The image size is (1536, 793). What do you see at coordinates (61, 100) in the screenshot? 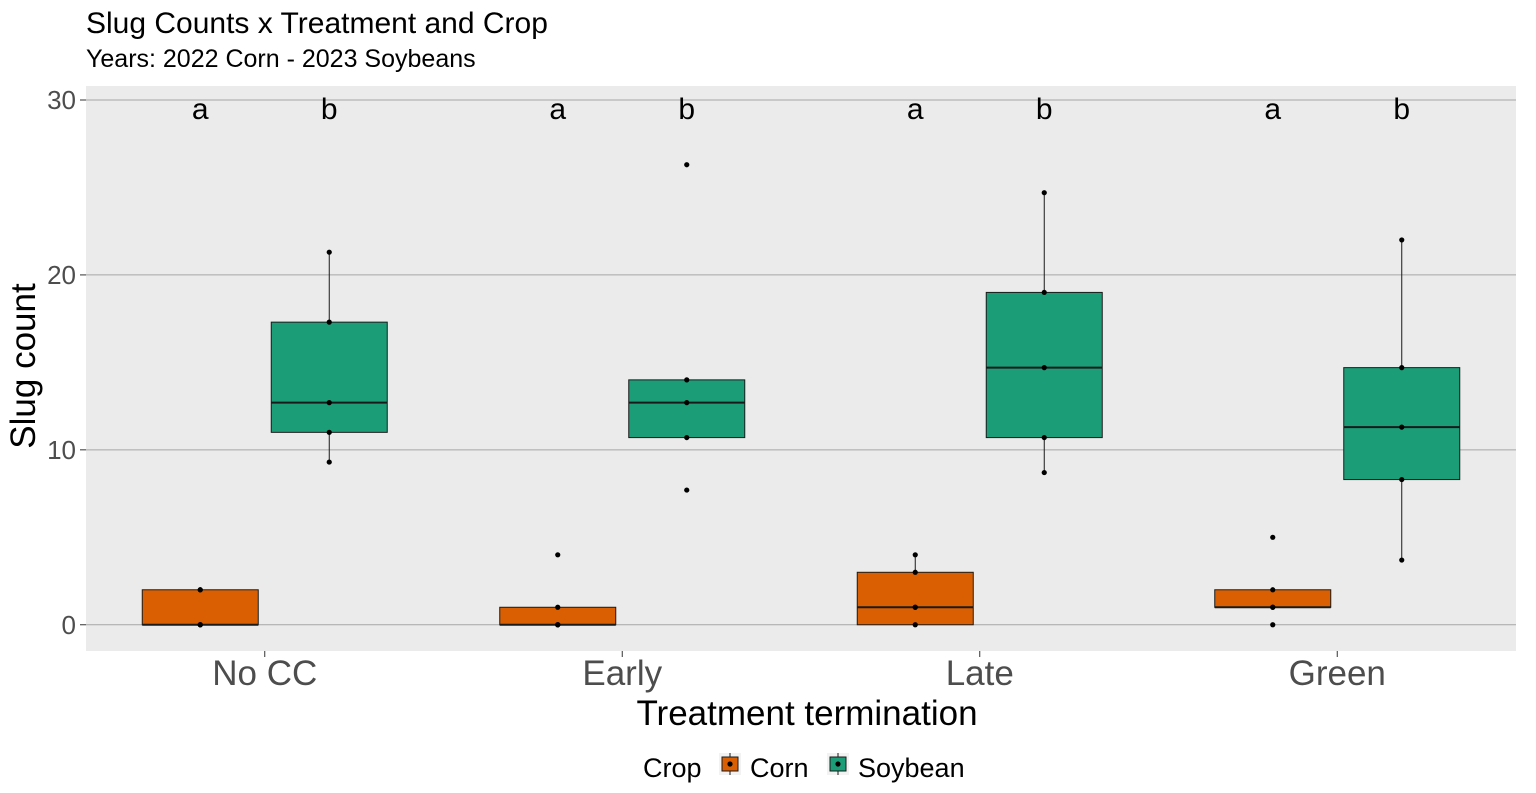
I see `y-tick-label-30: 30` at bounding box center [61, 100].